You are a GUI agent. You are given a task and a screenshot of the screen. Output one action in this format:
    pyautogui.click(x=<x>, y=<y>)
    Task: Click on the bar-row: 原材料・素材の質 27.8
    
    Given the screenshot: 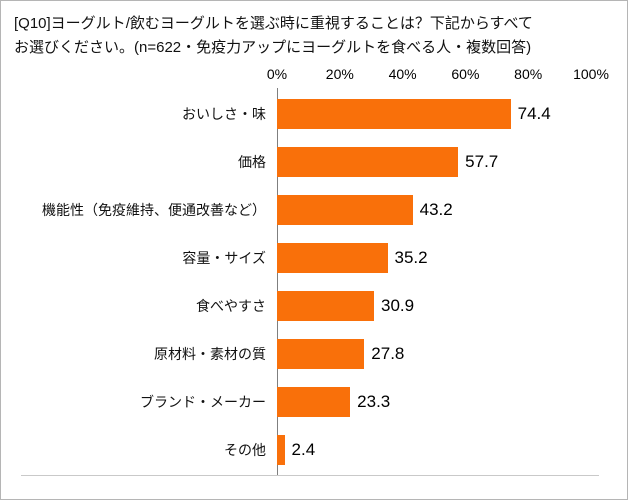 What is the action you would take?
    pyautogui.click(x=314, y=354)
    